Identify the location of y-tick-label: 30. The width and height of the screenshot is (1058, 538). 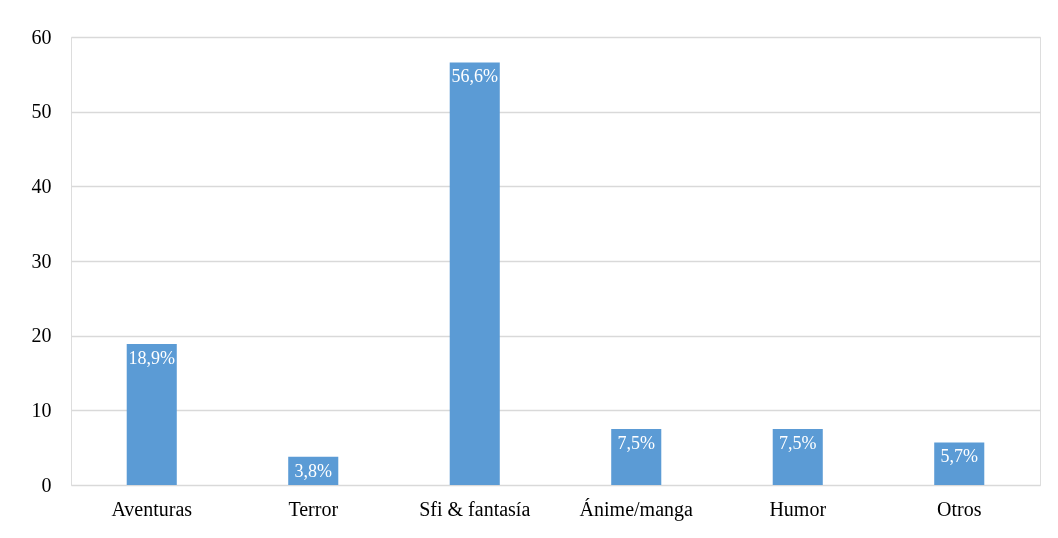
(41, 260).